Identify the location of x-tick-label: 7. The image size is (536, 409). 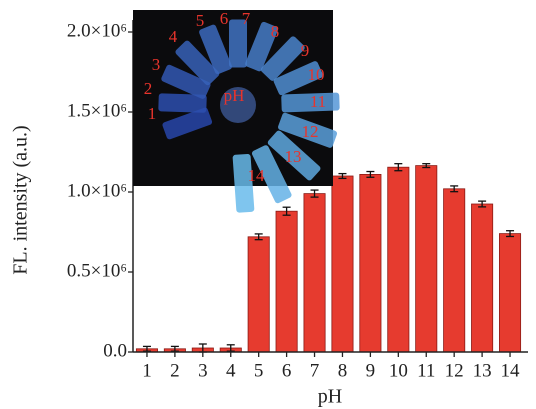
(315, 370).